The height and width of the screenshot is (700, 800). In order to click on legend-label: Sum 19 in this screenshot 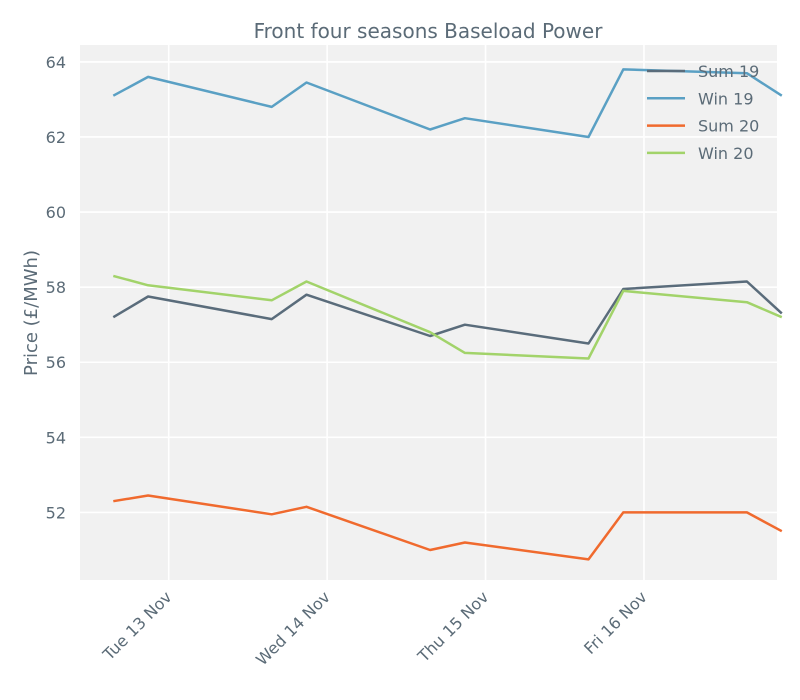, I will do `click(728, 71)`.